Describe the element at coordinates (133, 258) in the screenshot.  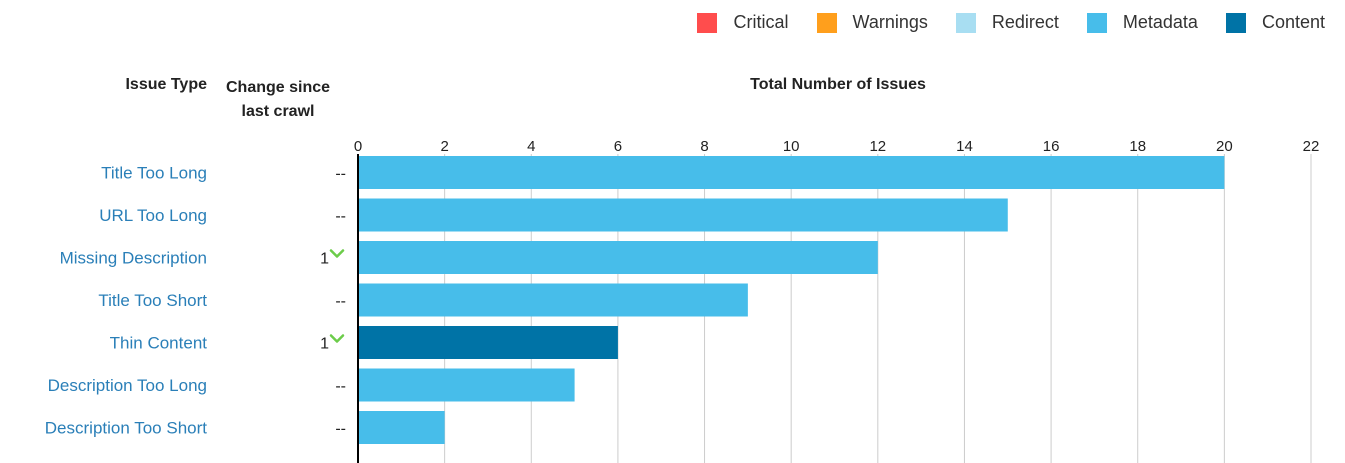
I see `issue-type-link: Missing Description` at that location.